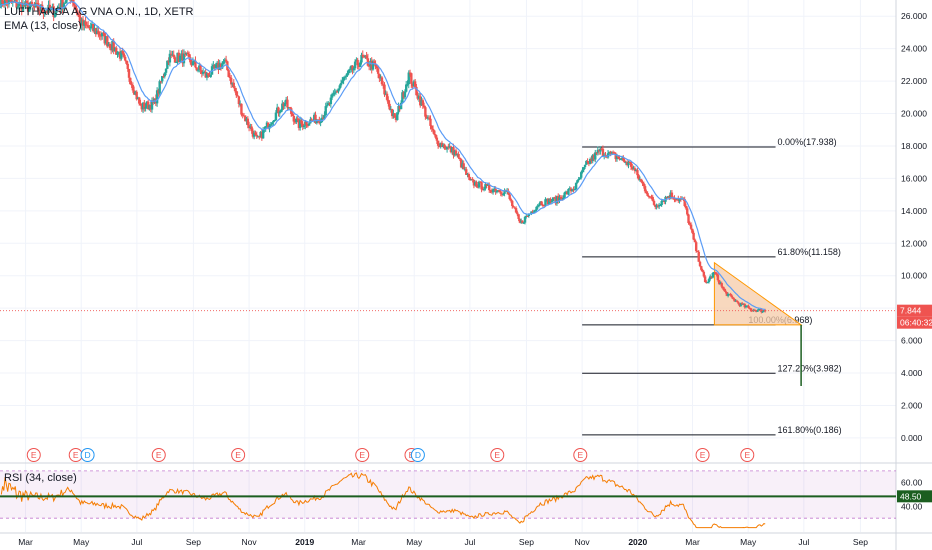  What do you see at coordinates (912, 438) in the screenshot?
I see `price-tick-label: 0.000` at bounding box center [912, 438].